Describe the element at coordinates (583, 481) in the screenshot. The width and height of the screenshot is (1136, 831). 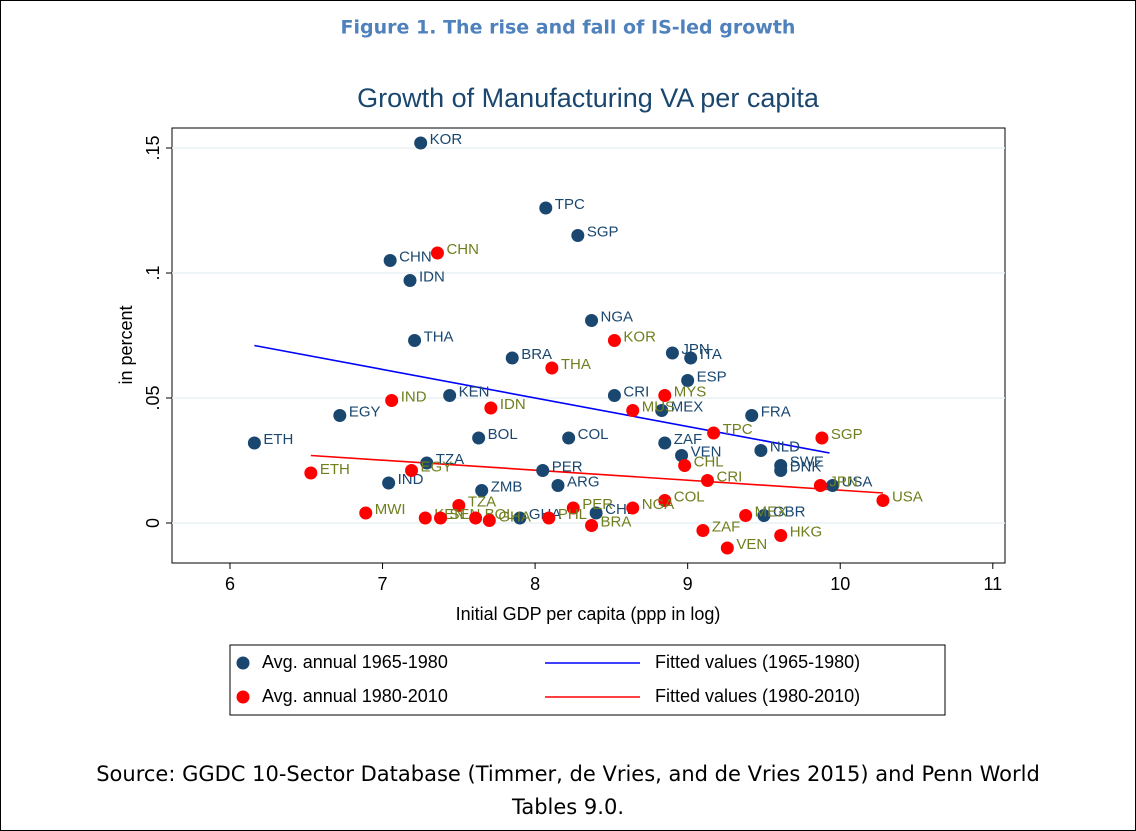
I see `point-label: ARG` at that location.